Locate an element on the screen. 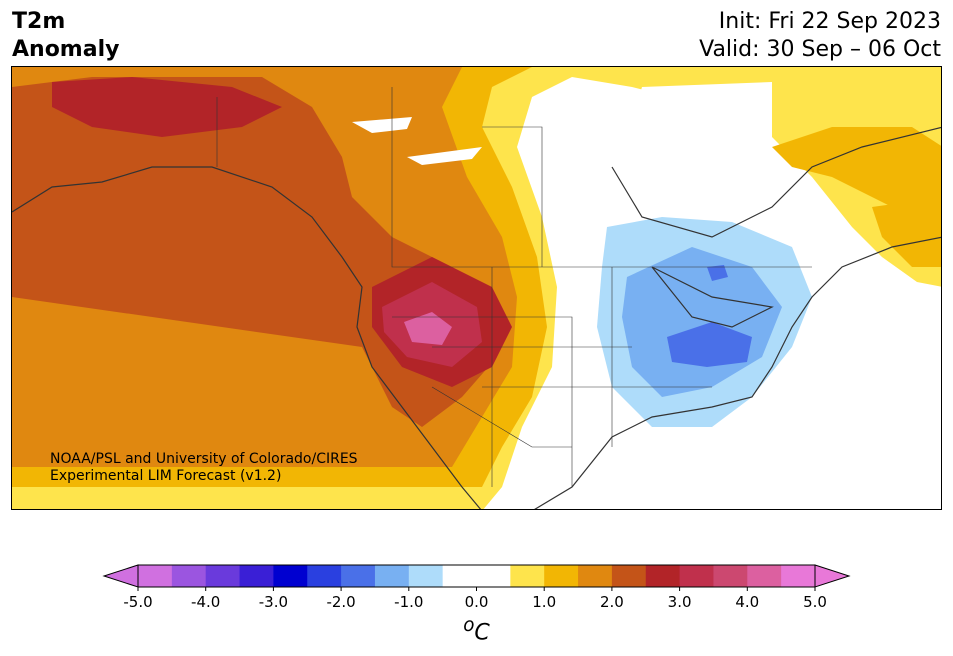  title-line-1: T2m is located at coordinates (39, 21).